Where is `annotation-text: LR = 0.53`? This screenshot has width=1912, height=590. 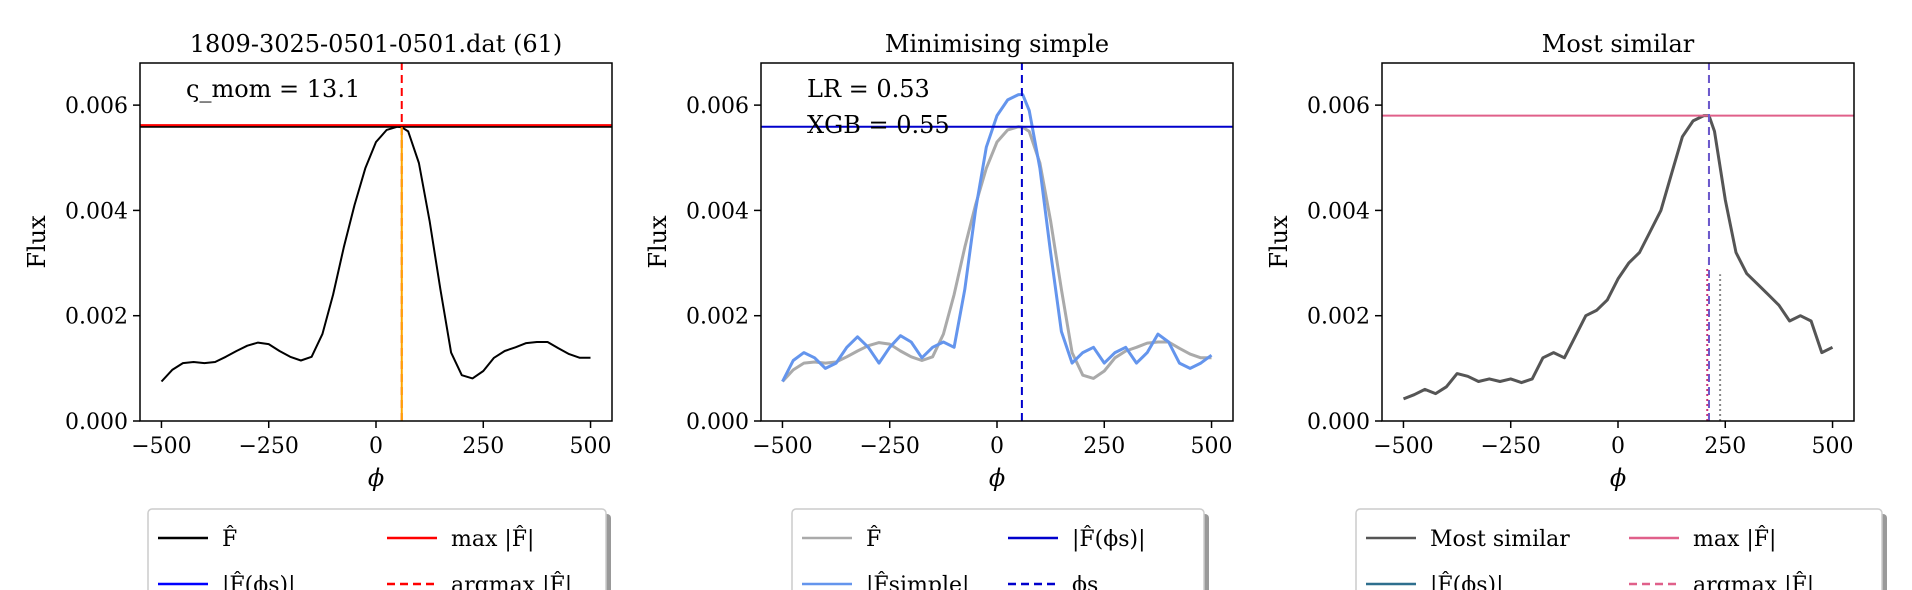
annotation-text: LR = 0.53 is located at coordinates (868, 89).